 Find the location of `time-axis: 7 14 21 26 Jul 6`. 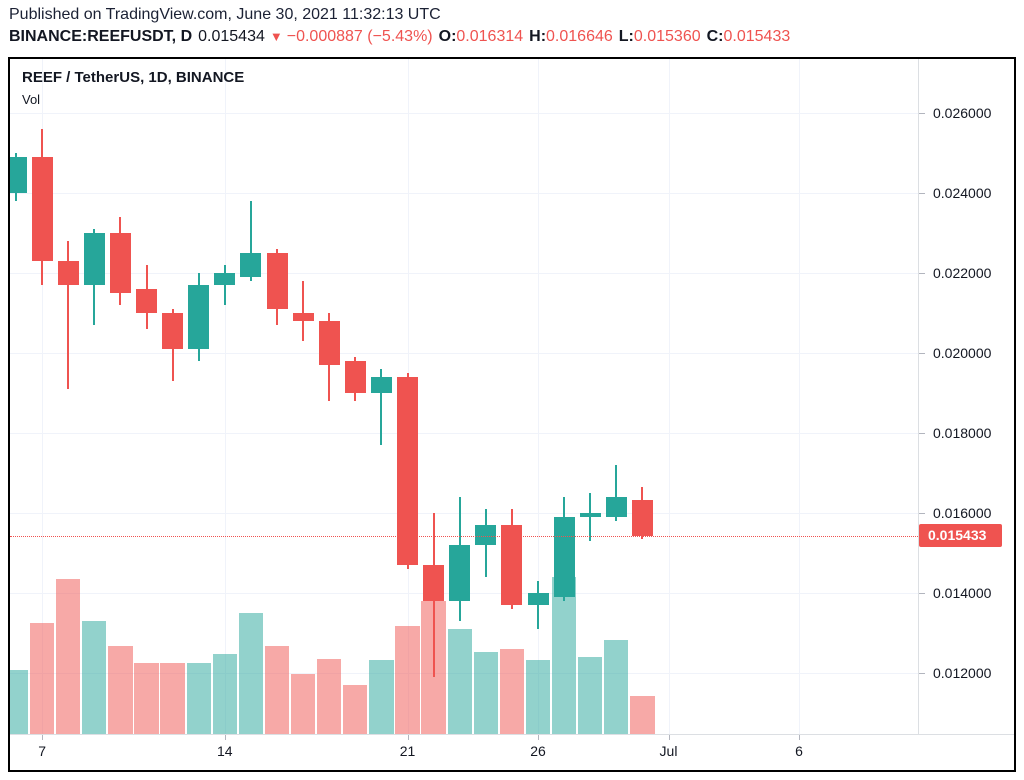

time-axis: 7 14 21 26 Jul 6 is located at coordinates (512, 752).